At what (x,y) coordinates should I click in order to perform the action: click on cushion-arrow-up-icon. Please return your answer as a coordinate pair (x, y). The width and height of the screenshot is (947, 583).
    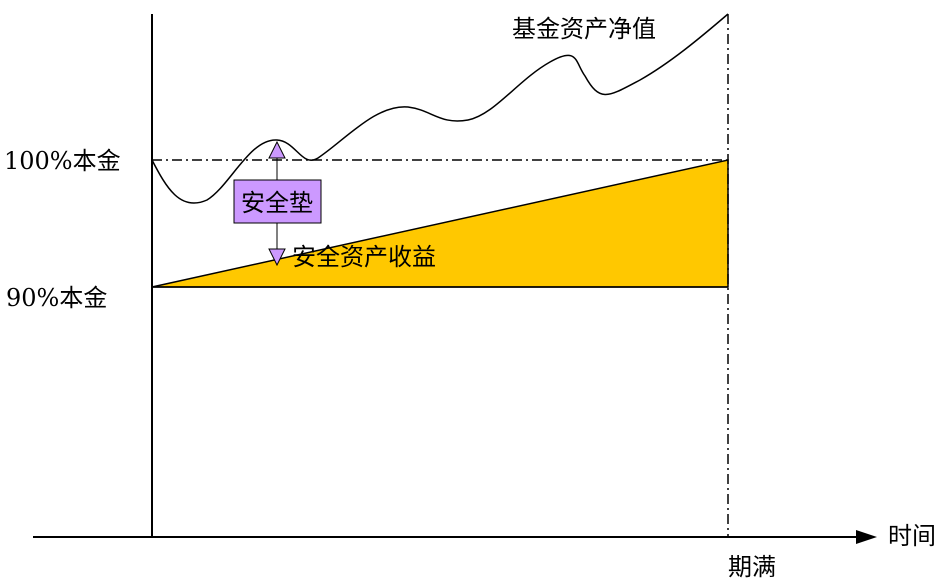
    Looking at the image, I should click on (277, 149).